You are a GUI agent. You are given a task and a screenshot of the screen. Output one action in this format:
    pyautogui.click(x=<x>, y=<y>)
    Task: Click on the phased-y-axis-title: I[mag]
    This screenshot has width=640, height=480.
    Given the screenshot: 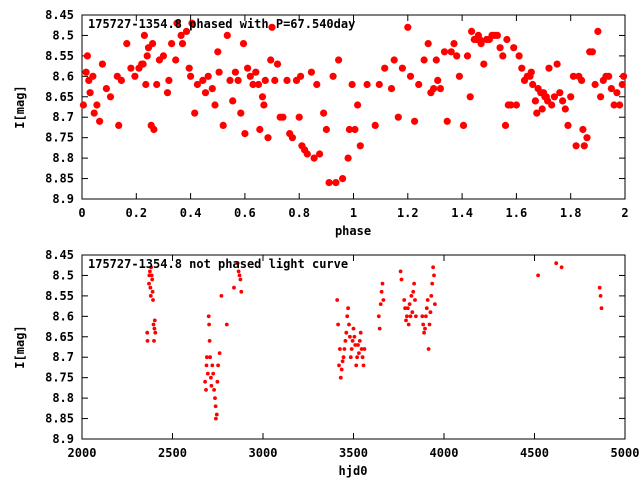 What is the action you would take?
    pyautogui.click(x=20, y=106)
    